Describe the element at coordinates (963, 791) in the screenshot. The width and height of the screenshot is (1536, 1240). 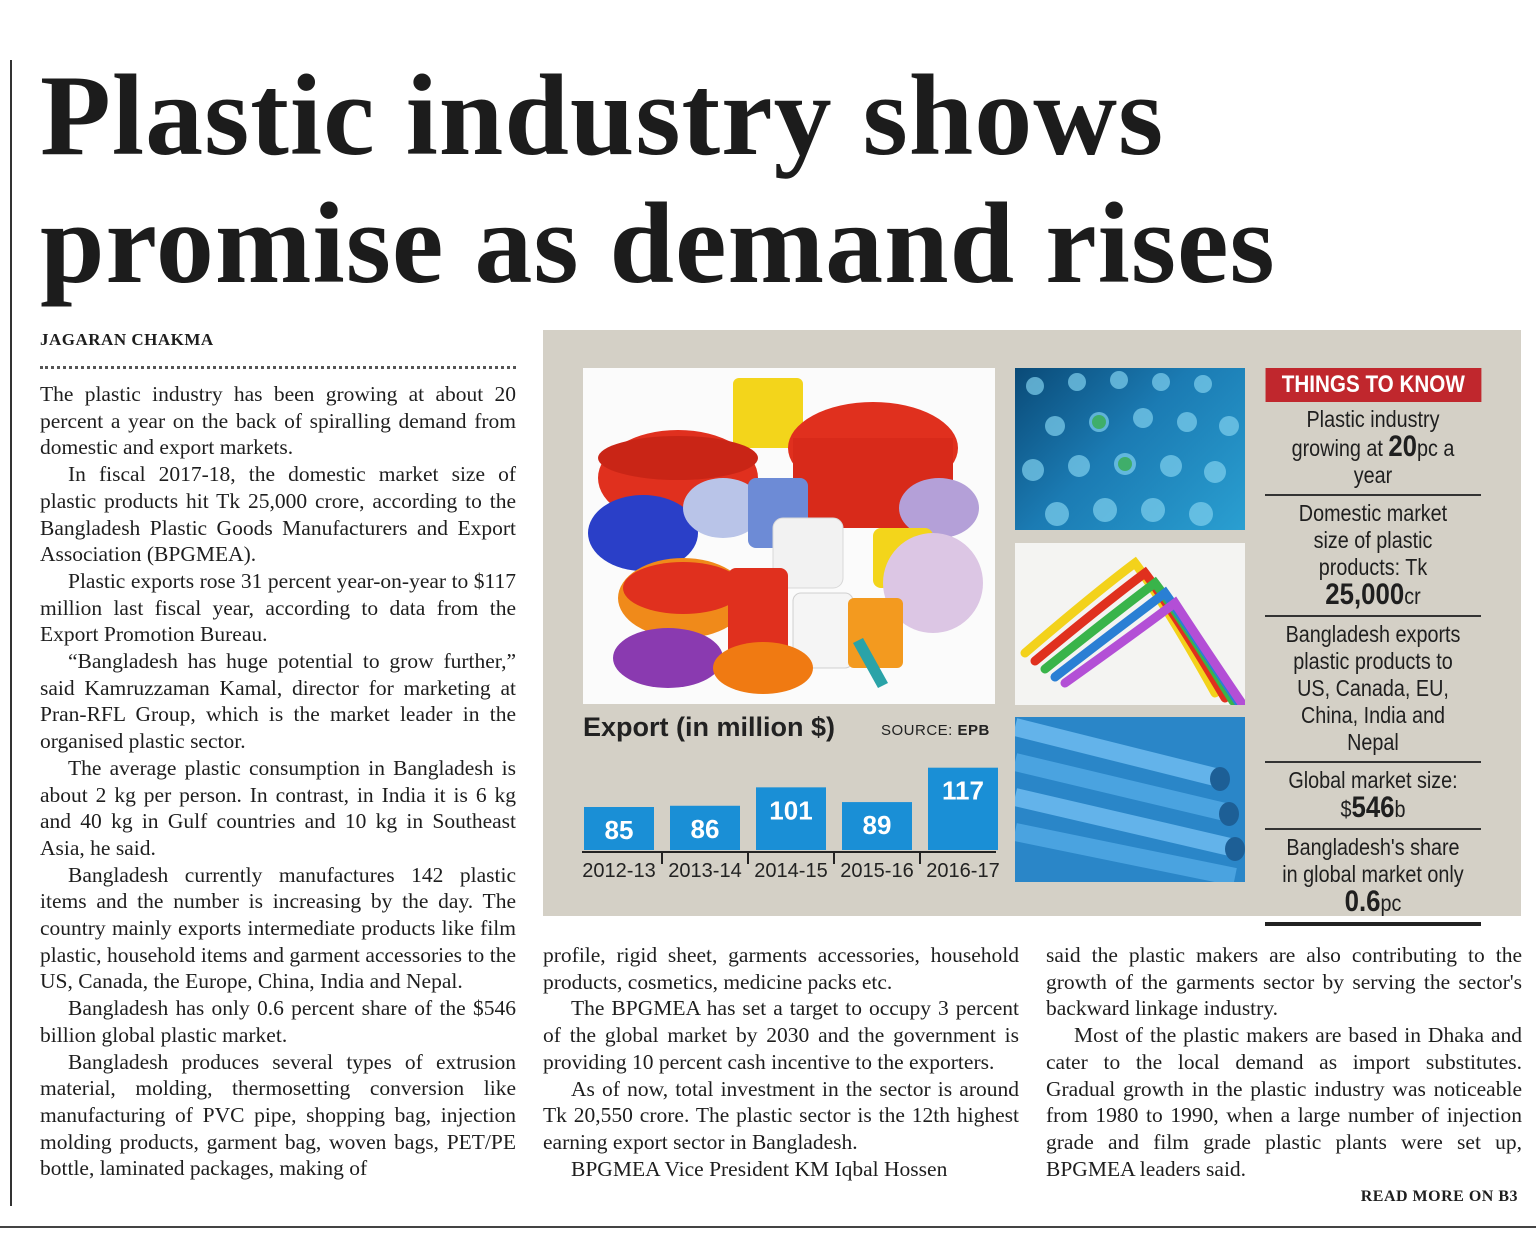
I see `bar-value-label: 117` at that location.